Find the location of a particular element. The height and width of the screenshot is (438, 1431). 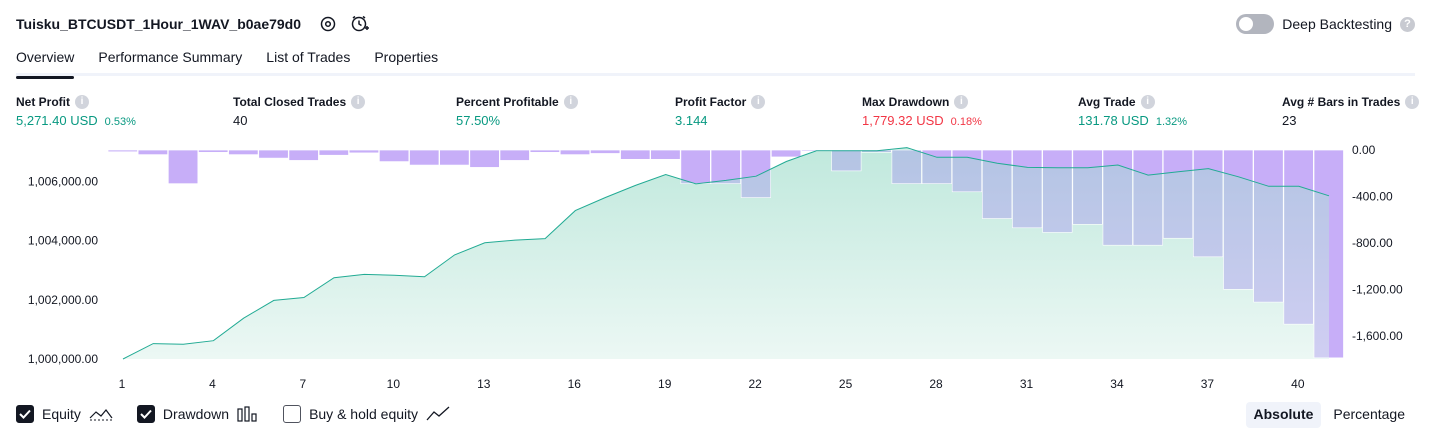

x-tick-label: 19 is located at coordinates (665, 384).